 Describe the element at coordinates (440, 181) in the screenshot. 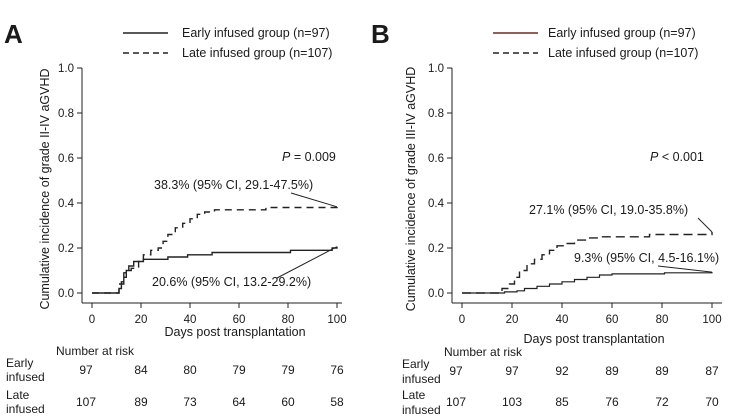

I see `panel-b-y-ticks: 0.0 0.2 0.4 0.6 0.8 1.0` at that location.